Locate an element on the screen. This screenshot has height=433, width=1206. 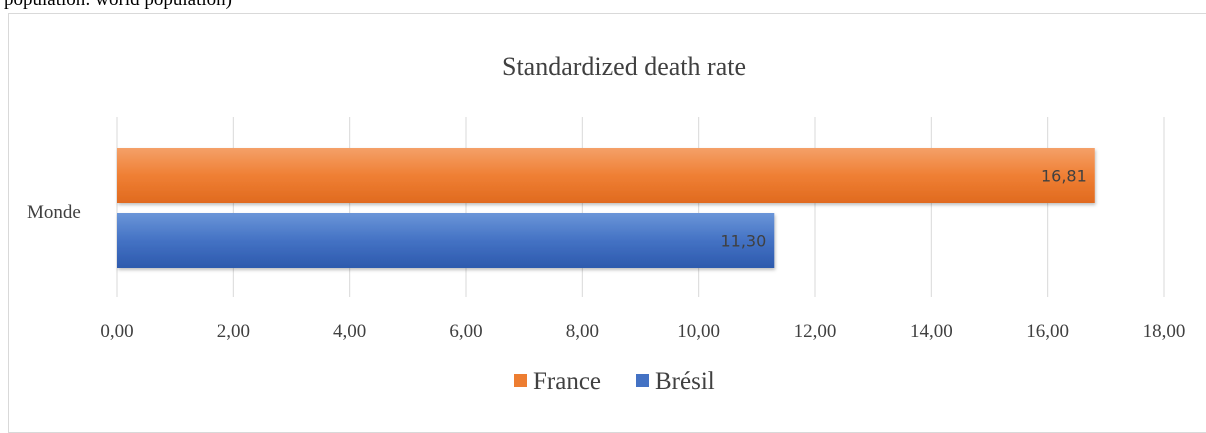
legend-label: Brésil is located at coordinates (685, 381).